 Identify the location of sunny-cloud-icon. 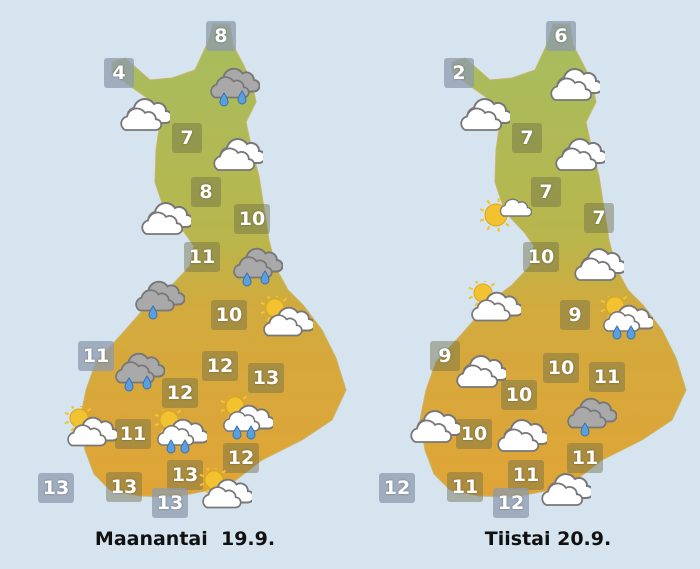
(505, 215).